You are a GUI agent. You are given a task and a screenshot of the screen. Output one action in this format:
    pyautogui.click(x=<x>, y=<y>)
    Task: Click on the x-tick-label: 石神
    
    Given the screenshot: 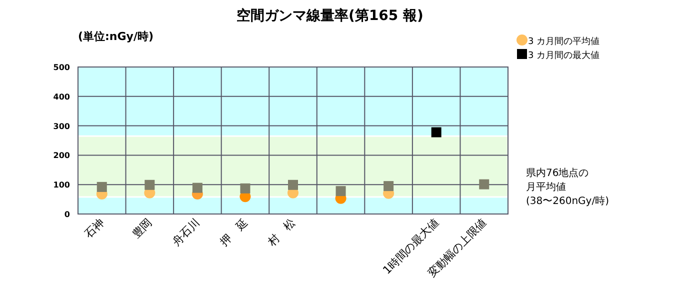 What is the action you would take?
    pyautogui.click(x=94, y=228)
    